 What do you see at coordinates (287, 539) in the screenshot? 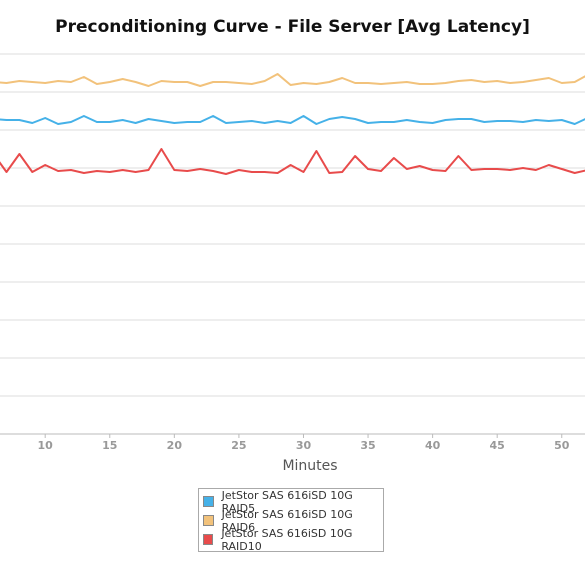
I see `legend-label-raid10: JetStor SAS 616iSD 10G RAID10` at bounding box center [287, 539].